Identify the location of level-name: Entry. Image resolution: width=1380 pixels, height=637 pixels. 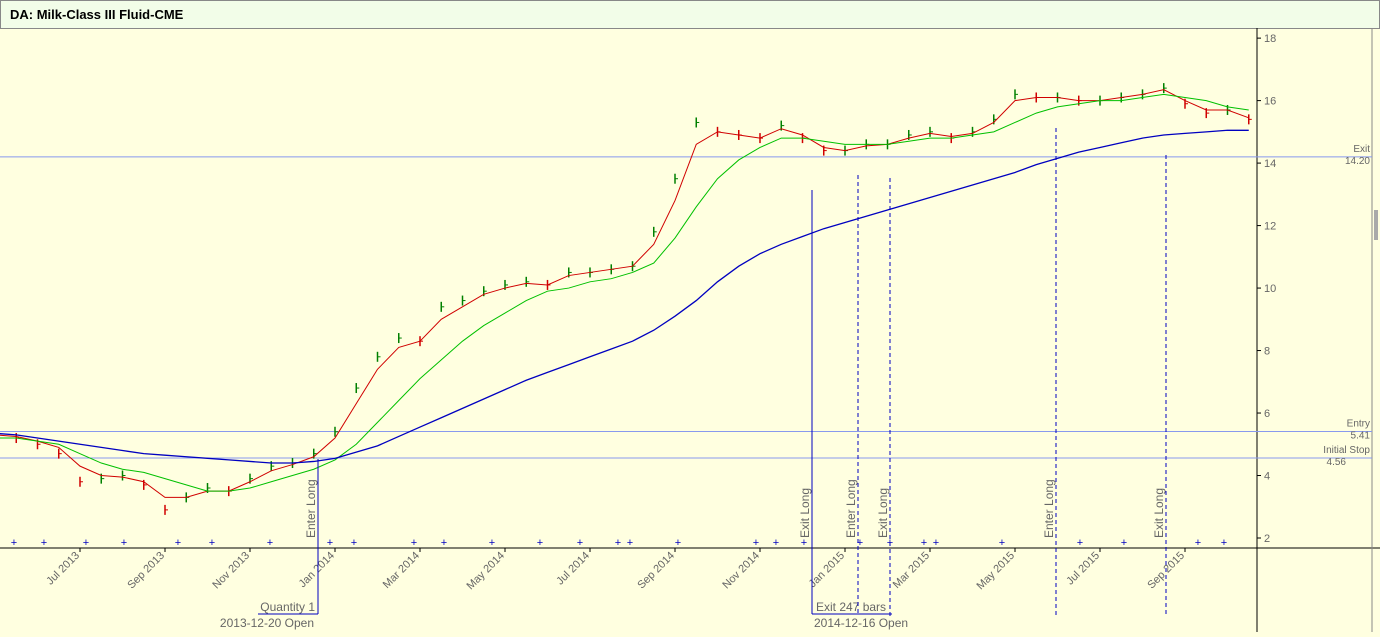
(1358, 423).